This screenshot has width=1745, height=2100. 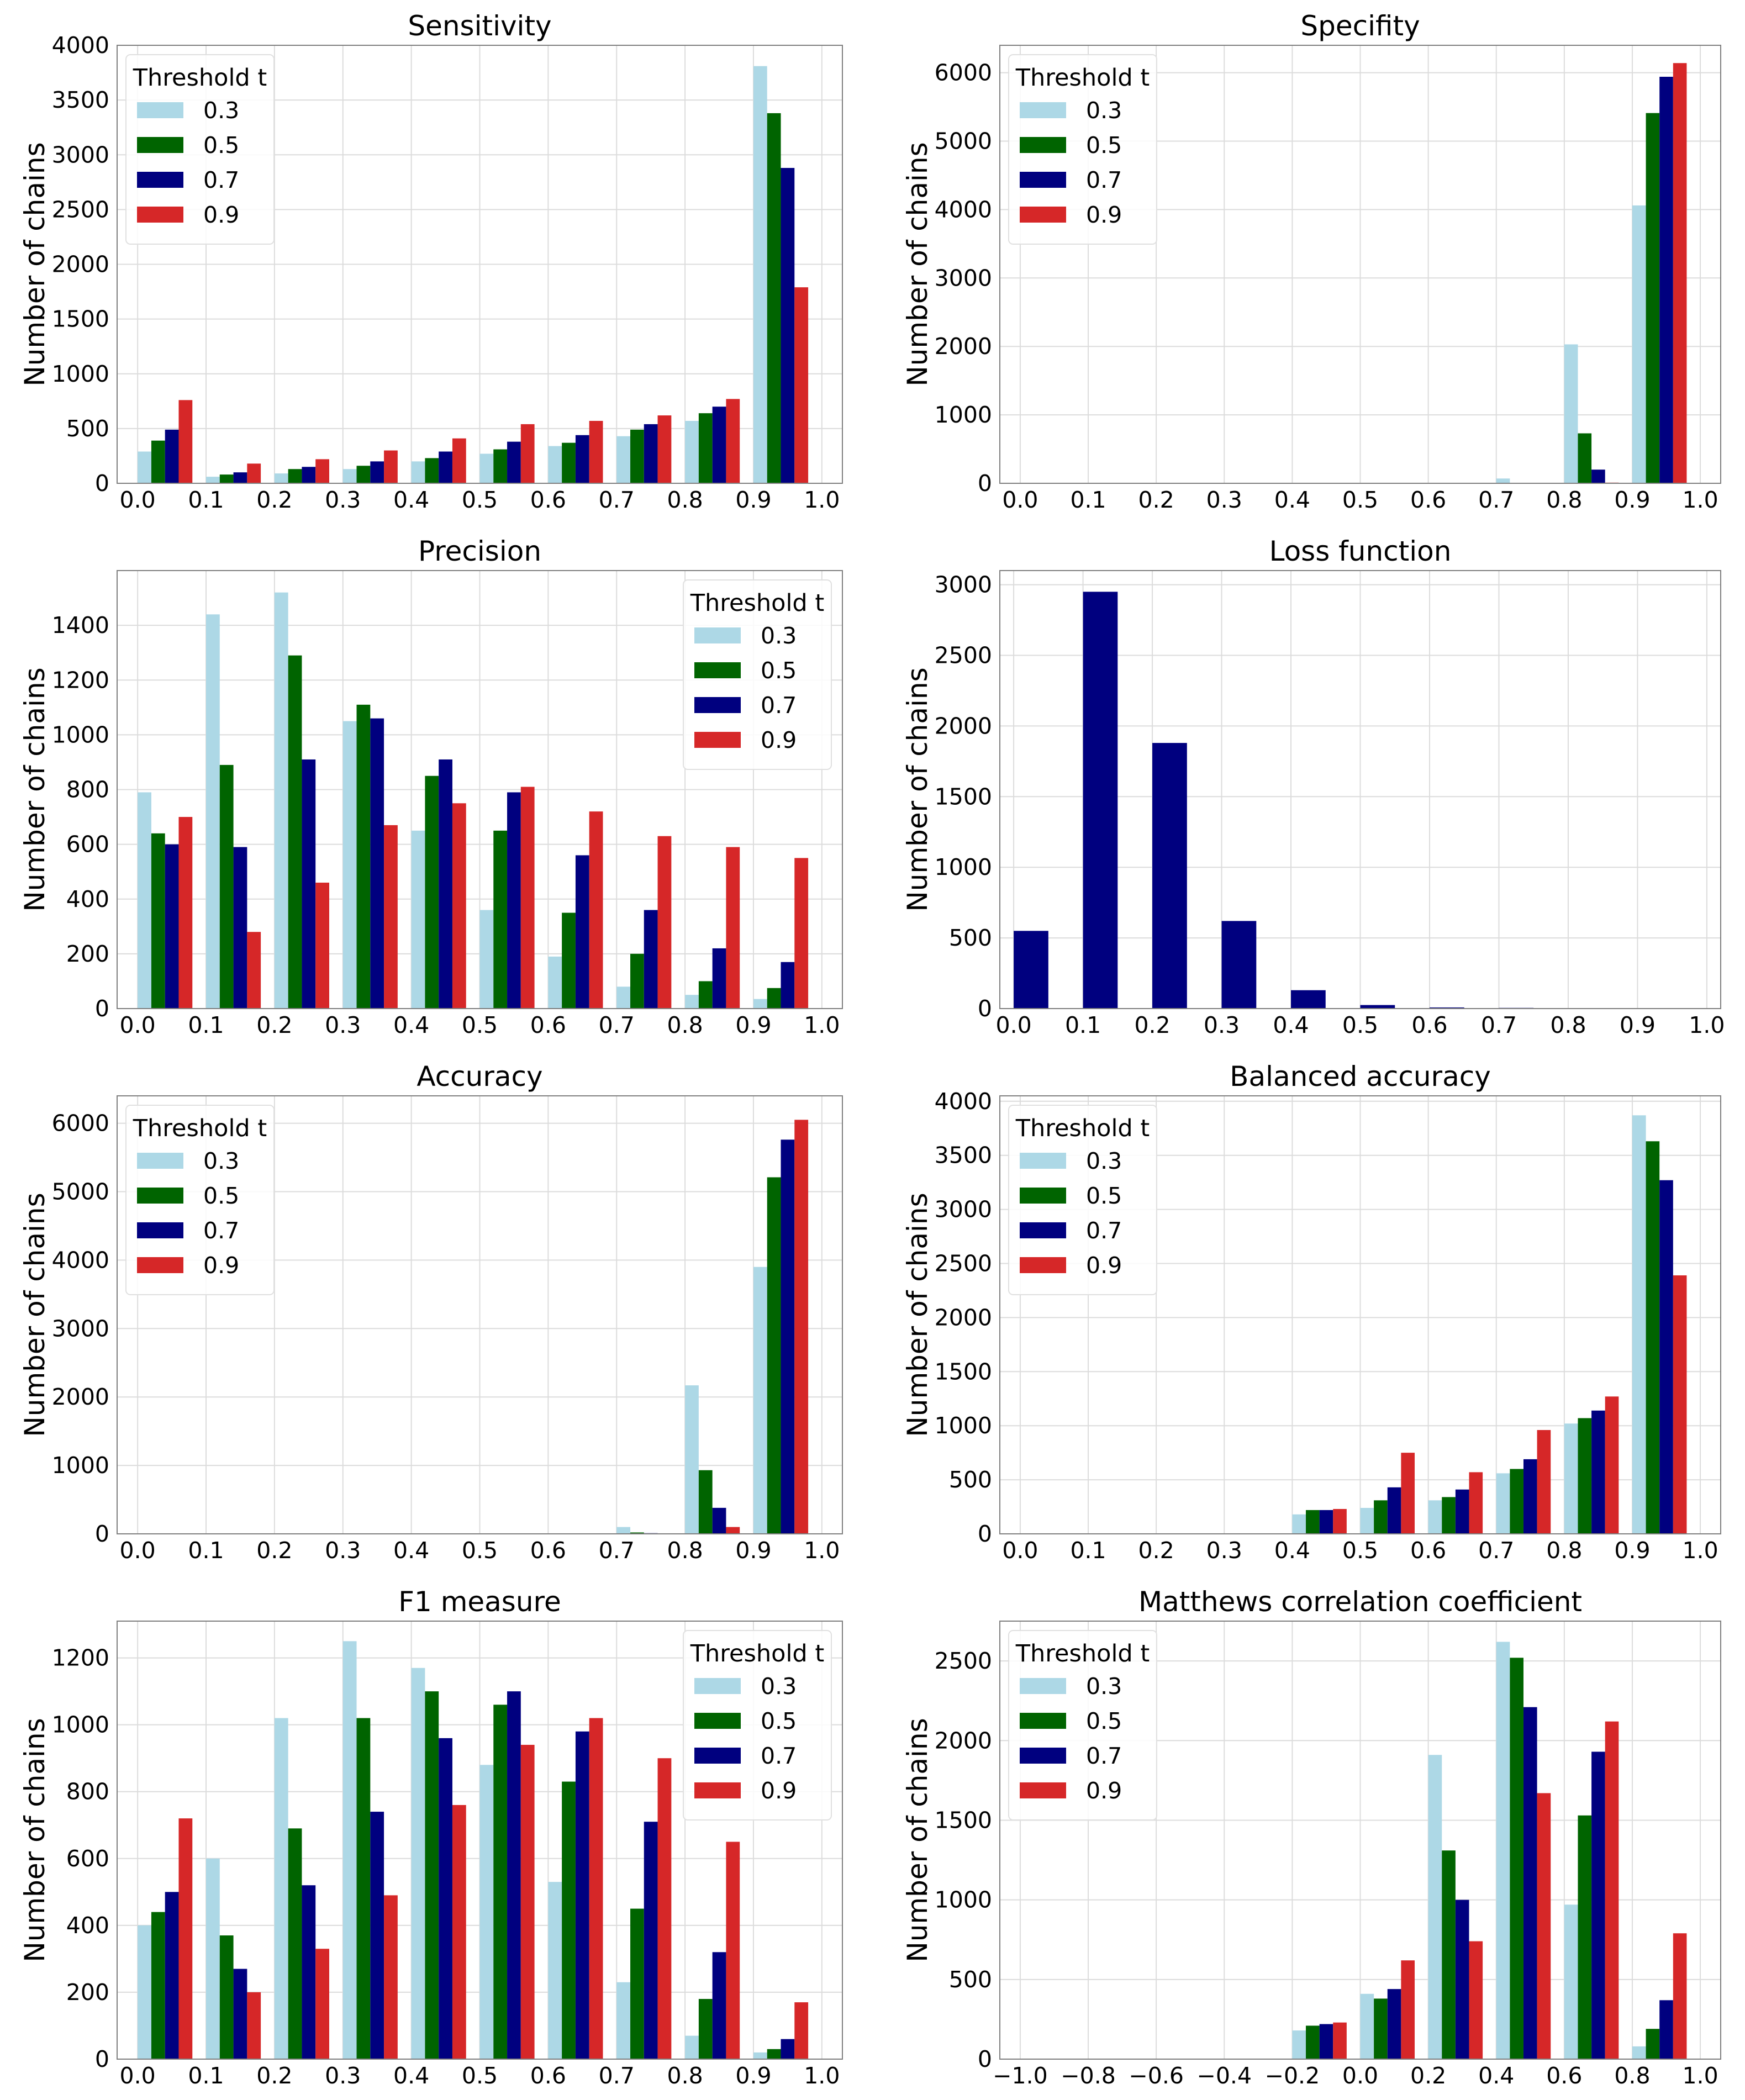 I want to click on legend: Threshold t 0.3 0.5 0.7 0.9, so click(x=757, y=675).